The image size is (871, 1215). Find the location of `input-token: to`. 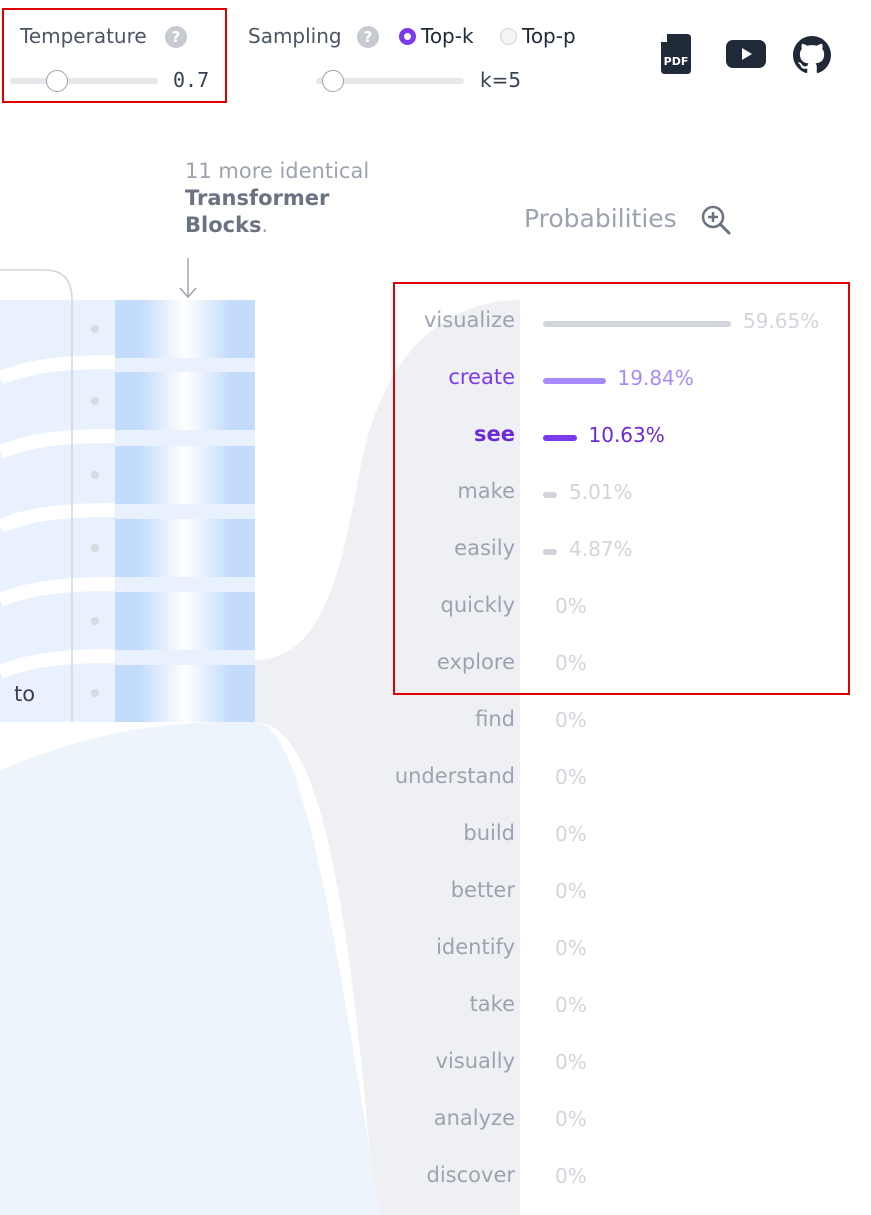

input-token: to is located at coordinates (25, 694).